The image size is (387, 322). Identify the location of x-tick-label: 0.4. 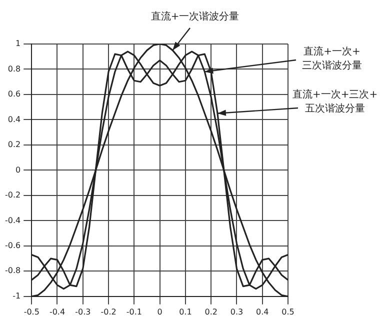
(262, 311).